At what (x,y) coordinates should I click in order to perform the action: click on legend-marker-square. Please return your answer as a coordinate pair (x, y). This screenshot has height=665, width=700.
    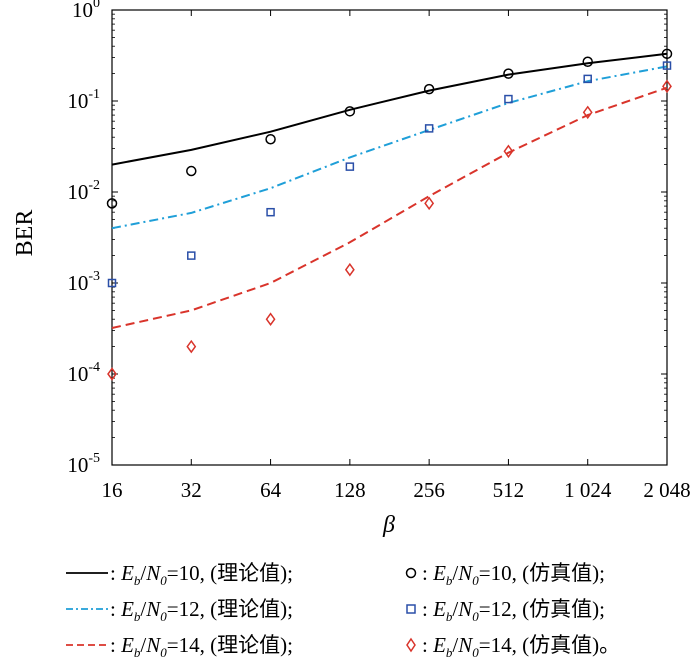
    Looking at the image, I should click on (411, 609).